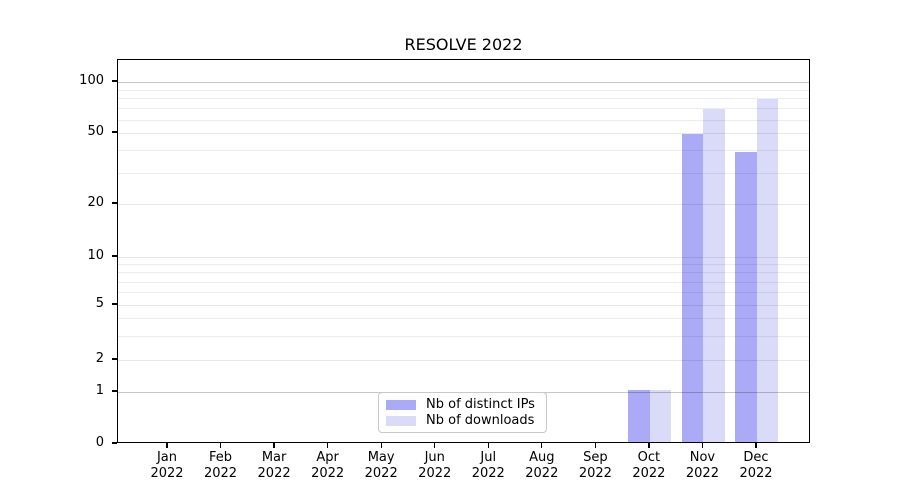  Describe the element at coordinates (702, 465) in the screenshot. I see `x-tick-label: Nov 2022` at that location.